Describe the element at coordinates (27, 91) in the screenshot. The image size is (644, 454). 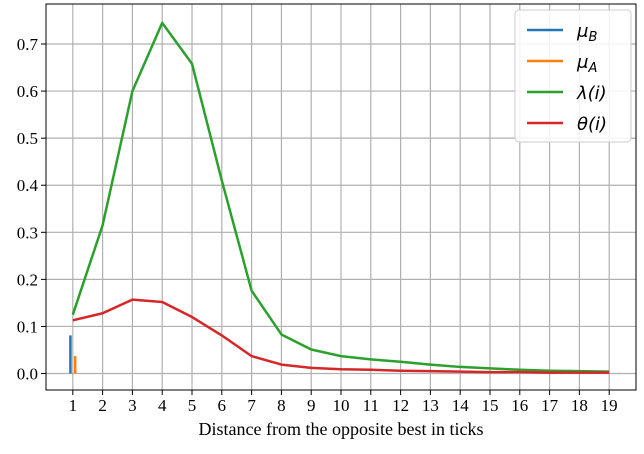
I see `y-tick-label: 0.6` at that location.